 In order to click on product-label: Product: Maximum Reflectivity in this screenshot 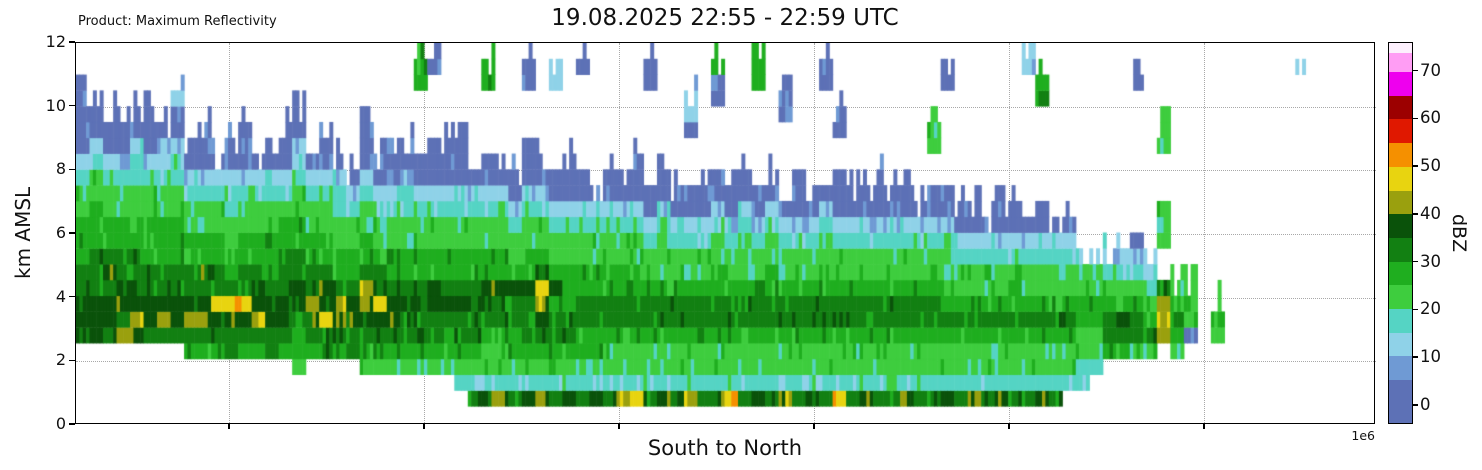, I will do `click(177, 21)`.